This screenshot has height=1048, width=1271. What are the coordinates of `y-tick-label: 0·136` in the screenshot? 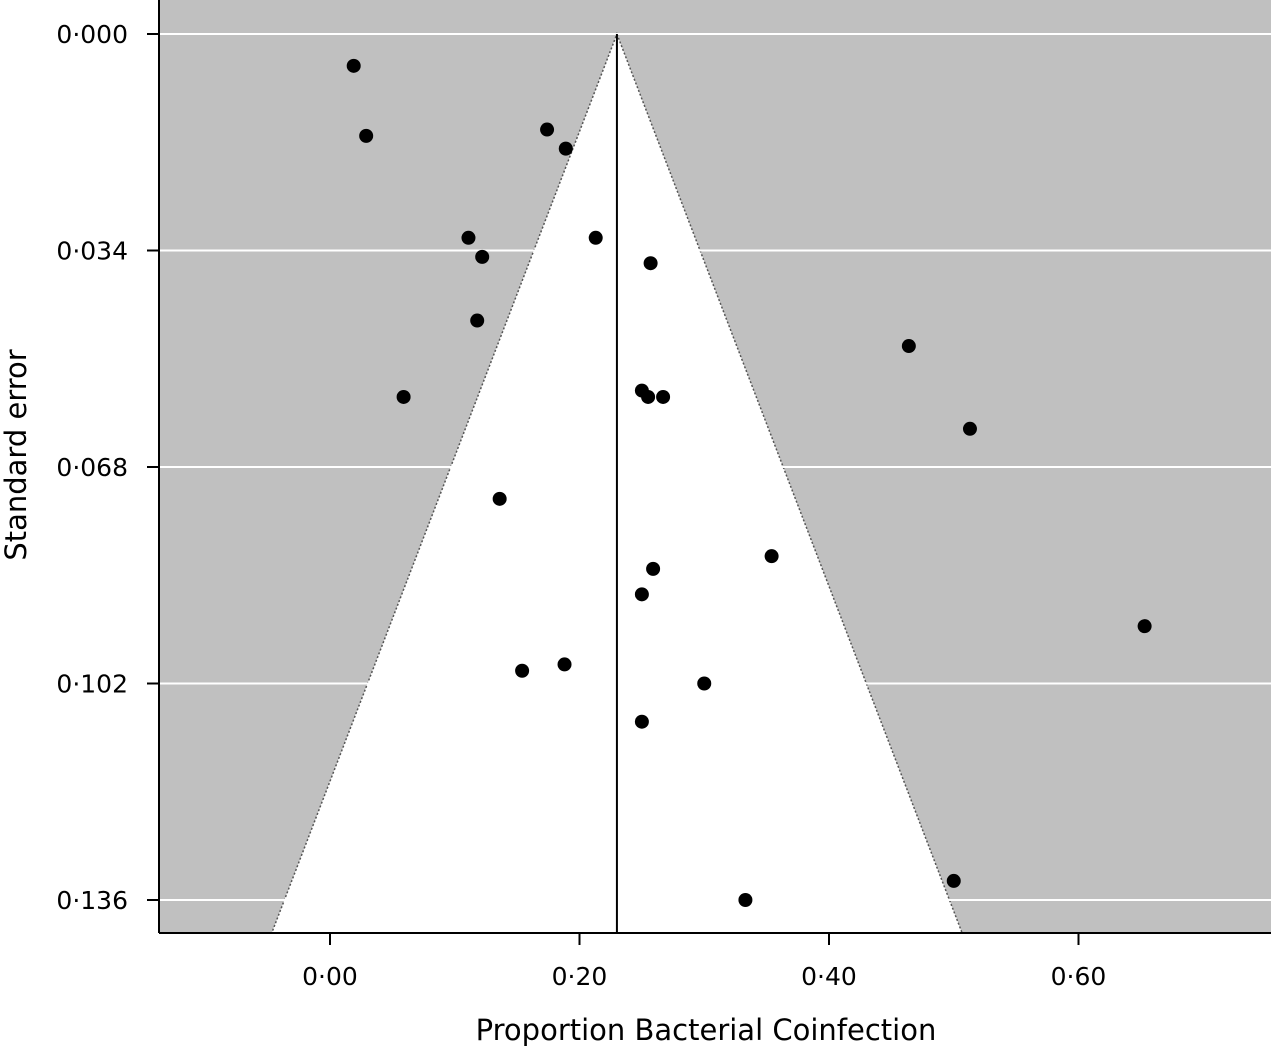 It's located at (92, 900).